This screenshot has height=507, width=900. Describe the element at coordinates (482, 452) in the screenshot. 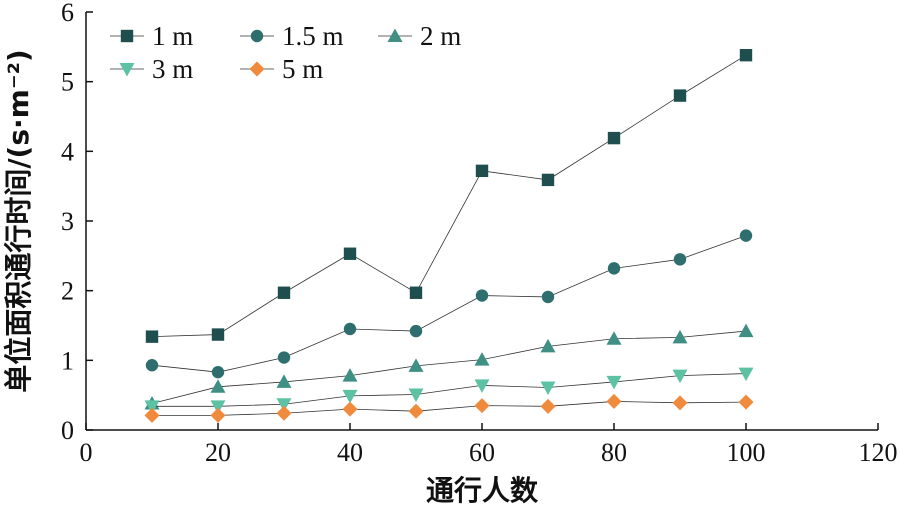

I see `x-tick-label: 60` at that location.